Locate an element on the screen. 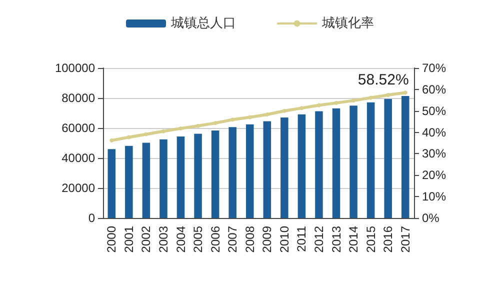 The height and width of the screenshot is (296, 500). x-tick-label: 2007 is located at coordinates (233, 239).